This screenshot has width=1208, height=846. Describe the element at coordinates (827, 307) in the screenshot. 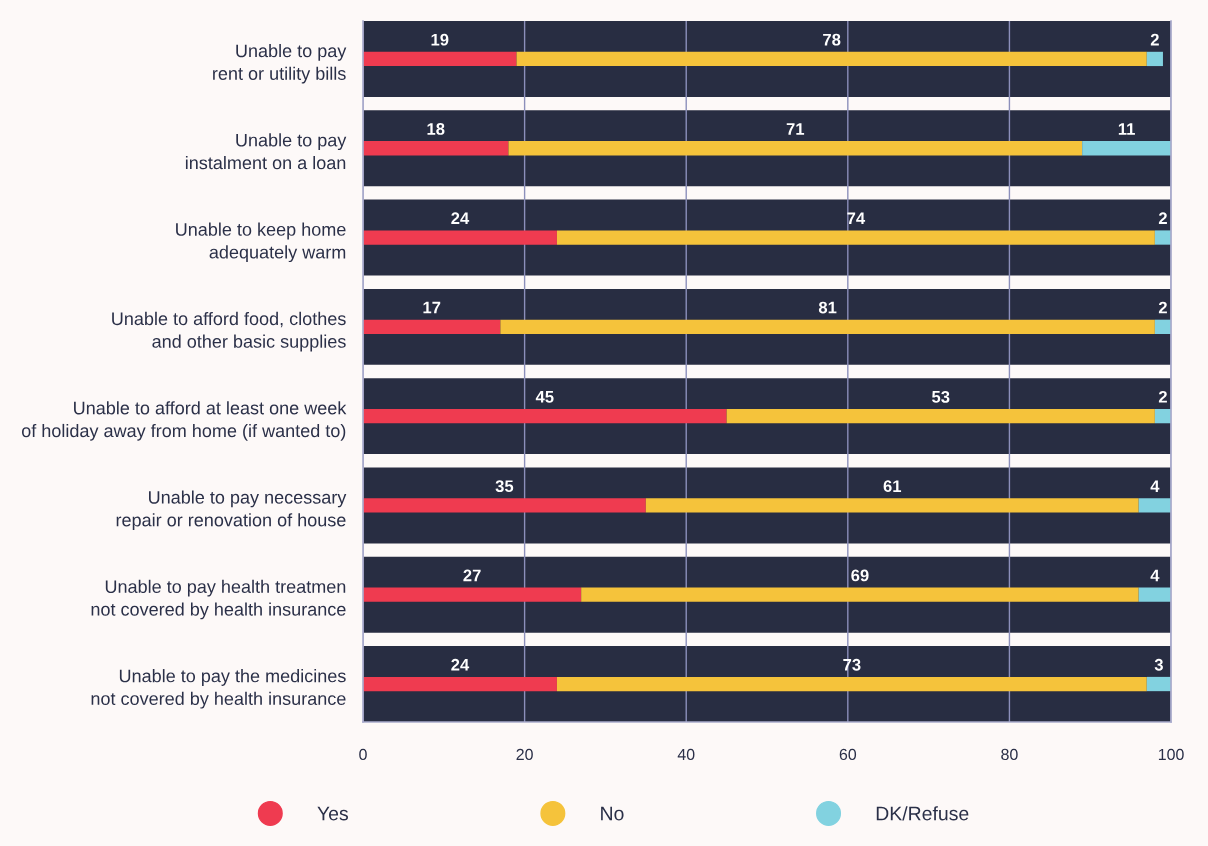

I see `data-label: 81` at that location.